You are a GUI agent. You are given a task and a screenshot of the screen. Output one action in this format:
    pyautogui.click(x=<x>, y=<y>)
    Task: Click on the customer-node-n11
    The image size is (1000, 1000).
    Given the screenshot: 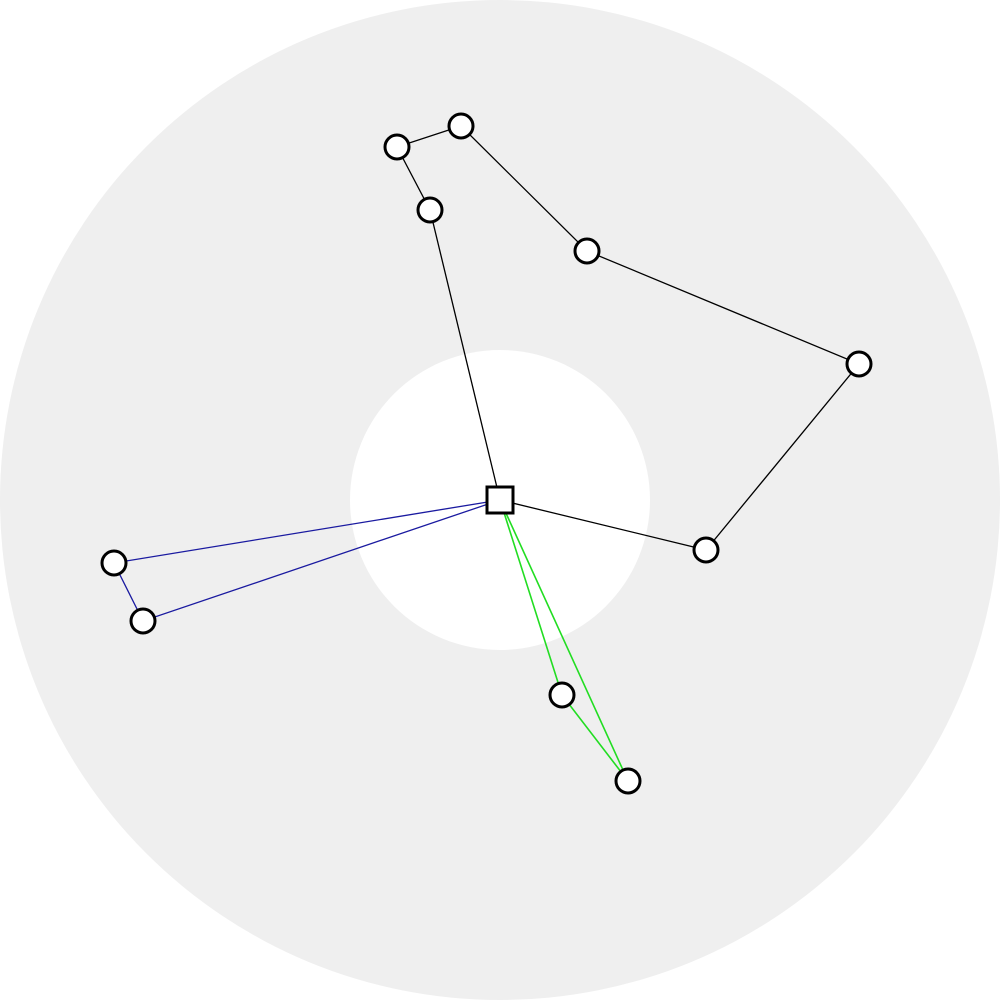 What is the action you would take?
    pyautogui.click(x=628, y=781)
    